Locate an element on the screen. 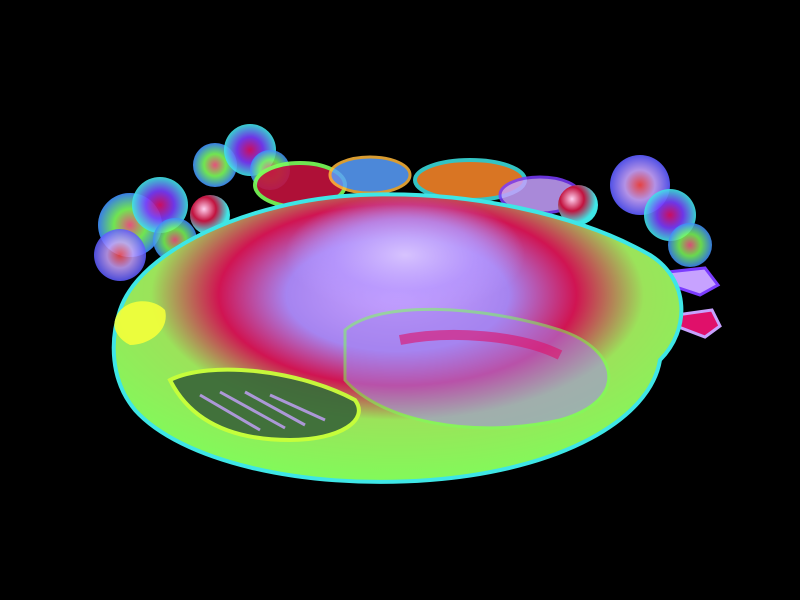 The height and width of the screenshot is (600, 800). turkey-neck is located at coordinates (140, 323).